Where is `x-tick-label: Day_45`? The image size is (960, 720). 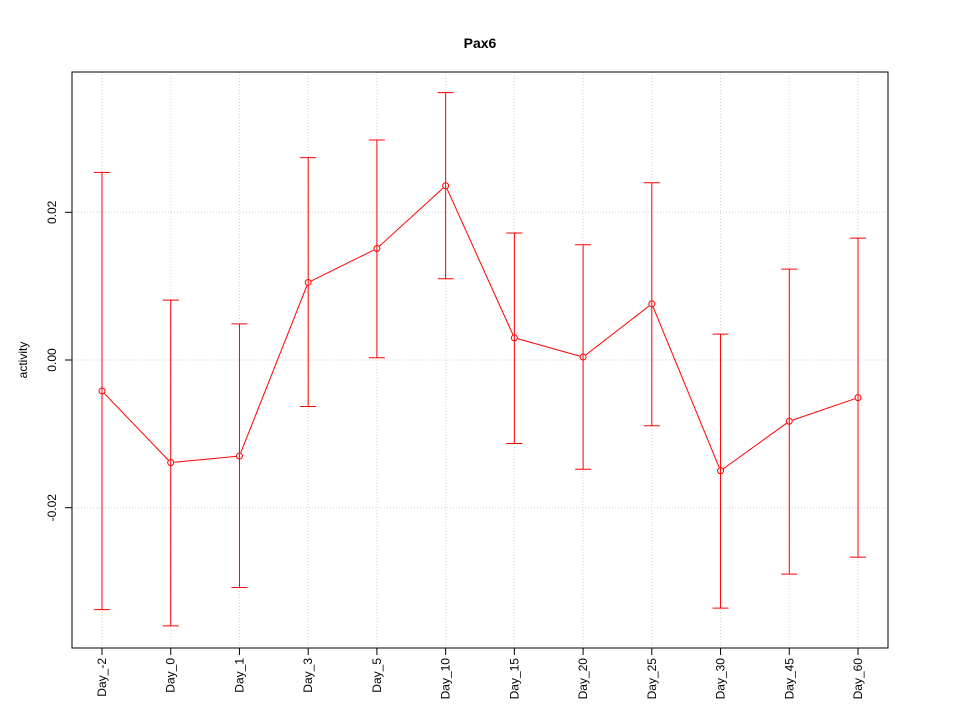
x-tick-label: Day_45 is located at coordinates (789, 679).